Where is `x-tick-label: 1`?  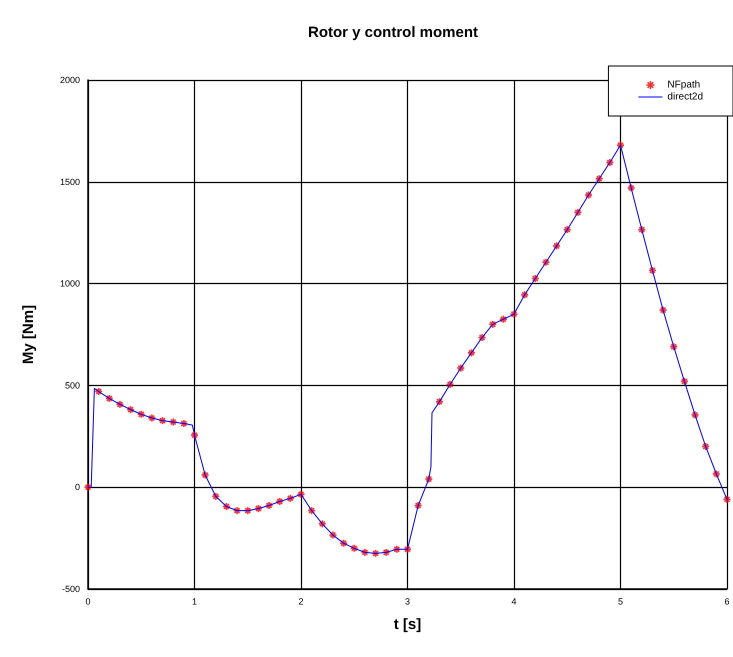 x-tick-label: 1 is located at coordinates (195, 601).